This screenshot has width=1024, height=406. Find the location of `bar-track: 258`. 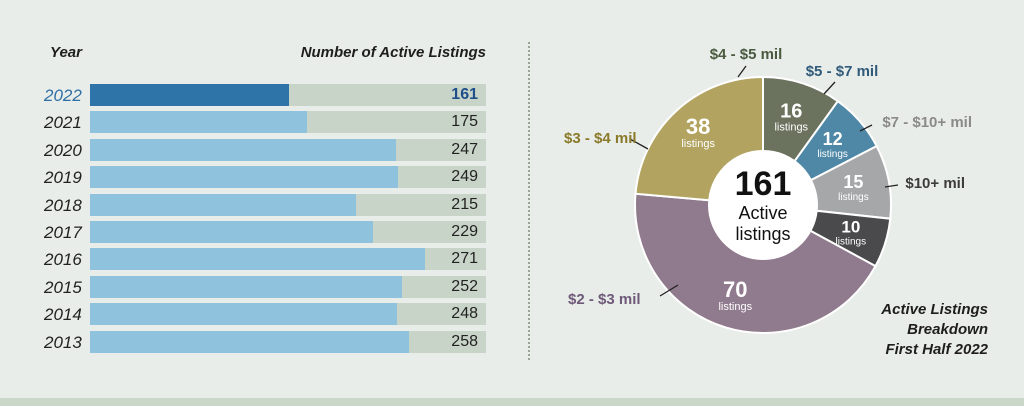

bar-track: 258 is located at coordinates (288, 341).